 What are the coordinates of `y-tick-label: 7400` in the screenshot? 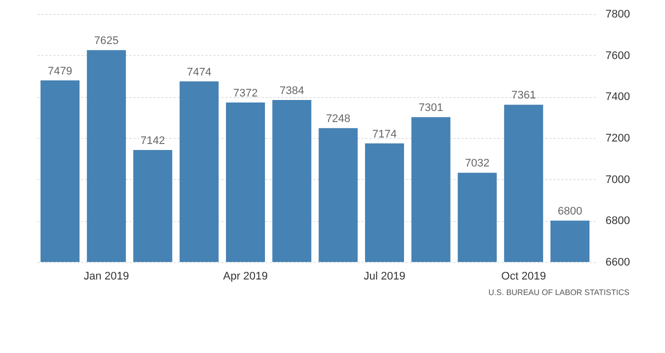 It's located at (618, 97).